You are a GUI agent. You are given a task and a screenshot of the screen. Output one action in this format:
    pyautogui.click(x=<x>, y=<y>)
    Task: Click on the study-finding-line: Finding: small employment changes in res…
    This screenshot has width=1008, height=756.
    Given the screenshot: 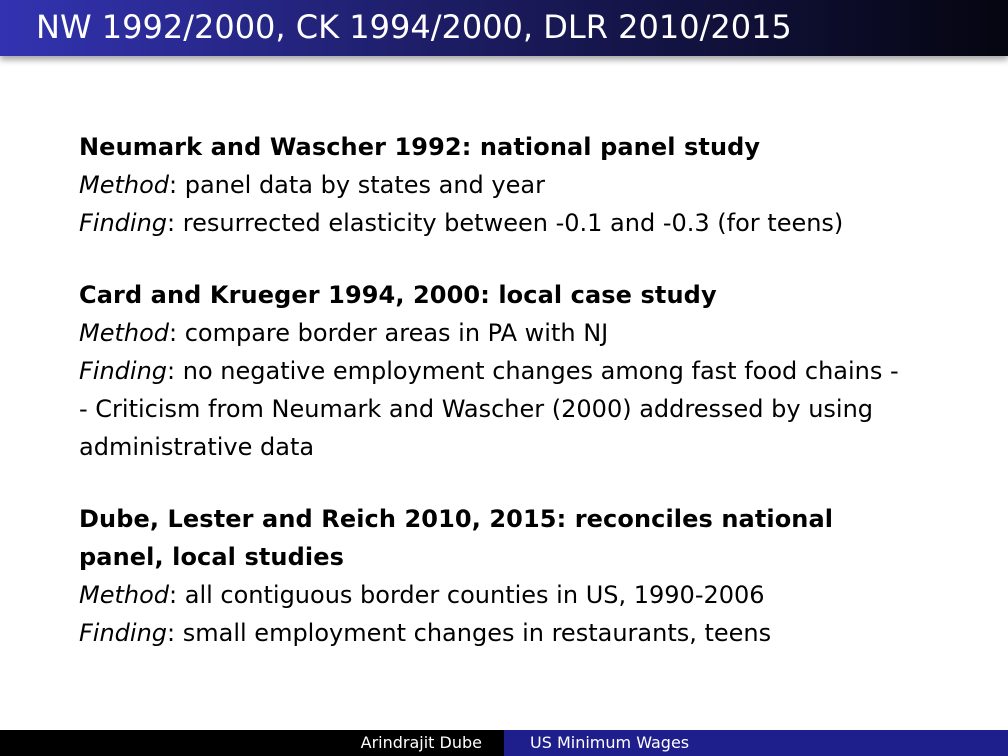 What is the action you would take?
    pyautogui.click(x=519, y=633)
    